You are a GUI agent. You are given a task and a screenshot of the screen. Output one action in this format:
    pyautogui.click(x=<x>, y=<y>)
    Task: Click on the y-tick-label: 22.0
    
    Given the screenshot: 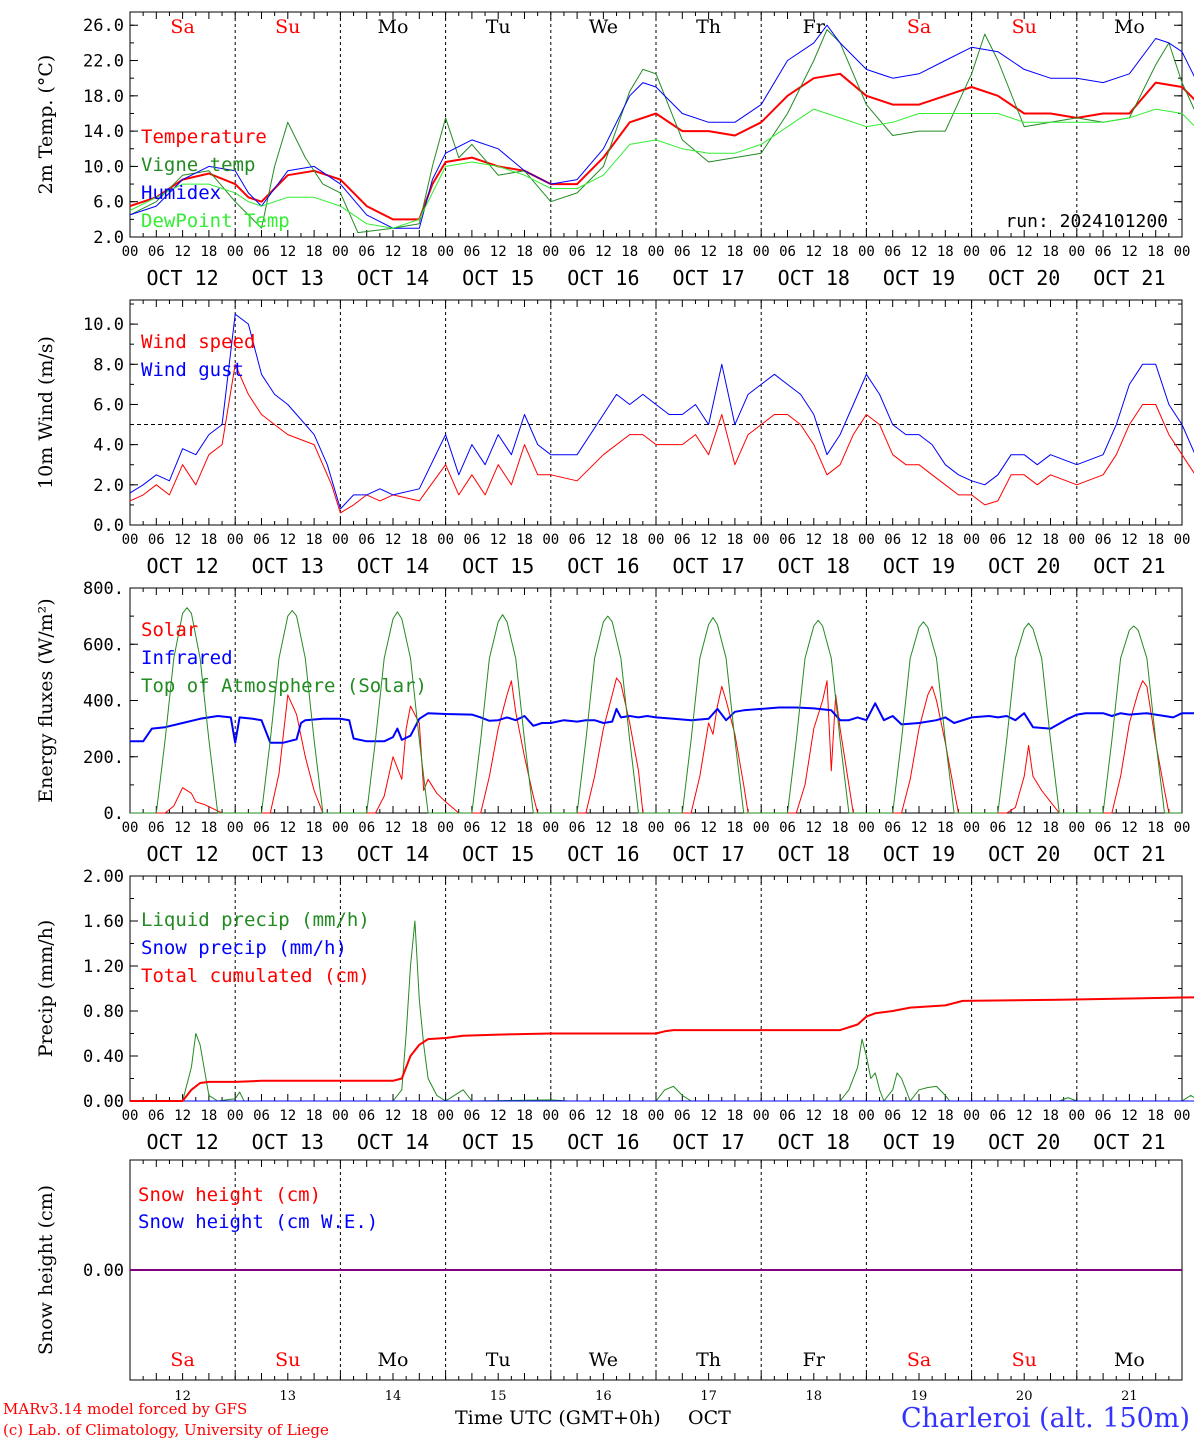 What is the action you would take?
    pyautogui.click(x=103, y=62)
    